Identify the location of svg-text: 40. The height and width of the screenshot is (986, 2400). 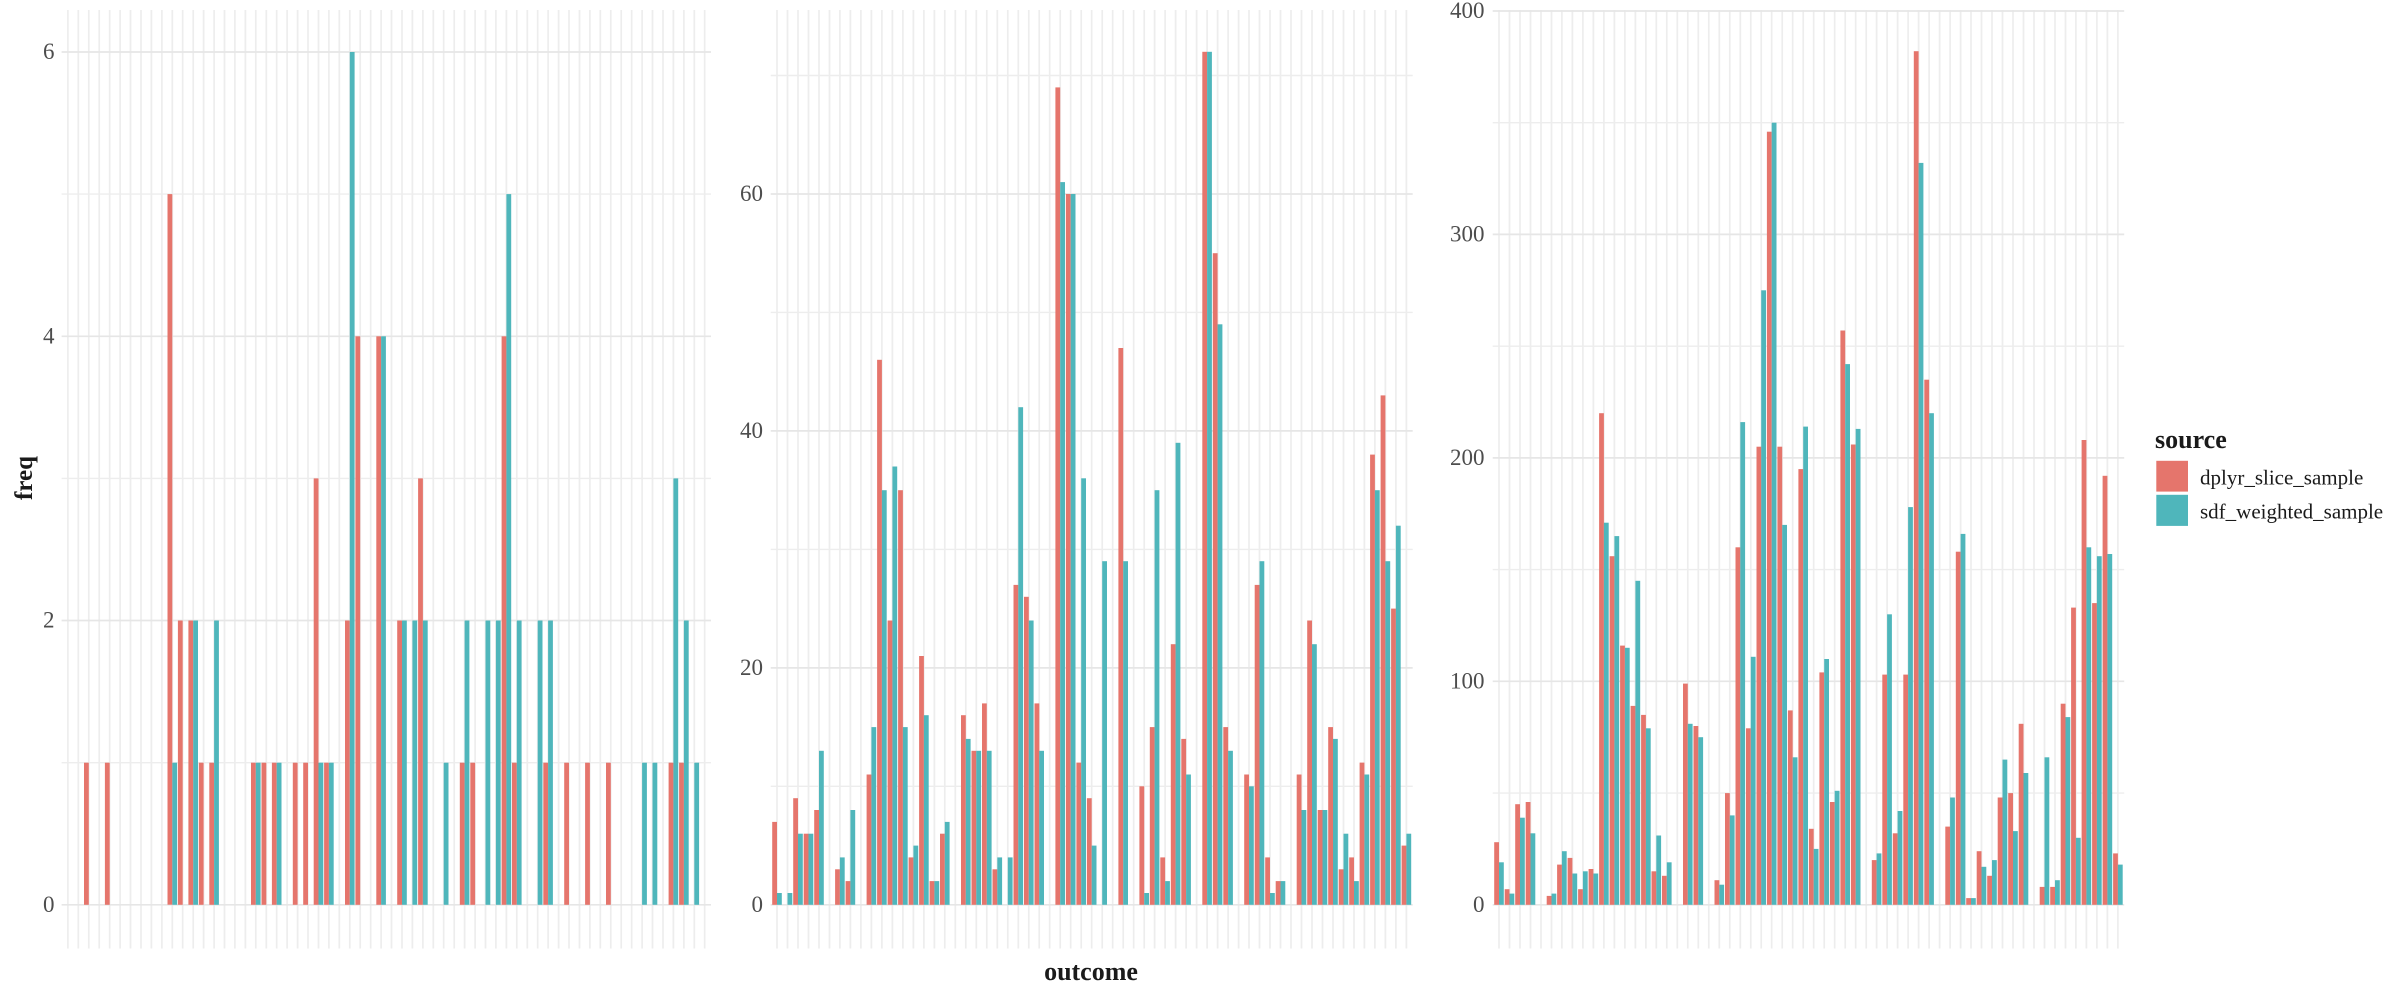
(751, 430).